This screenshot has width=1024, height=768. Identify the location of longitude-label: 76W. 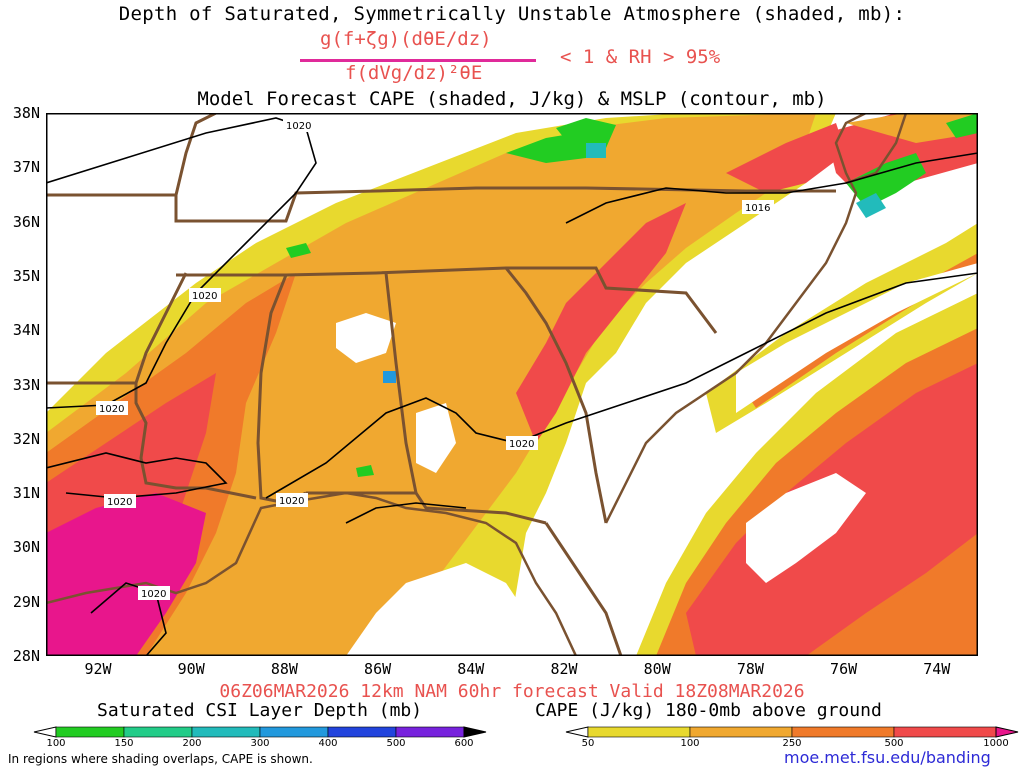
(844, 669).